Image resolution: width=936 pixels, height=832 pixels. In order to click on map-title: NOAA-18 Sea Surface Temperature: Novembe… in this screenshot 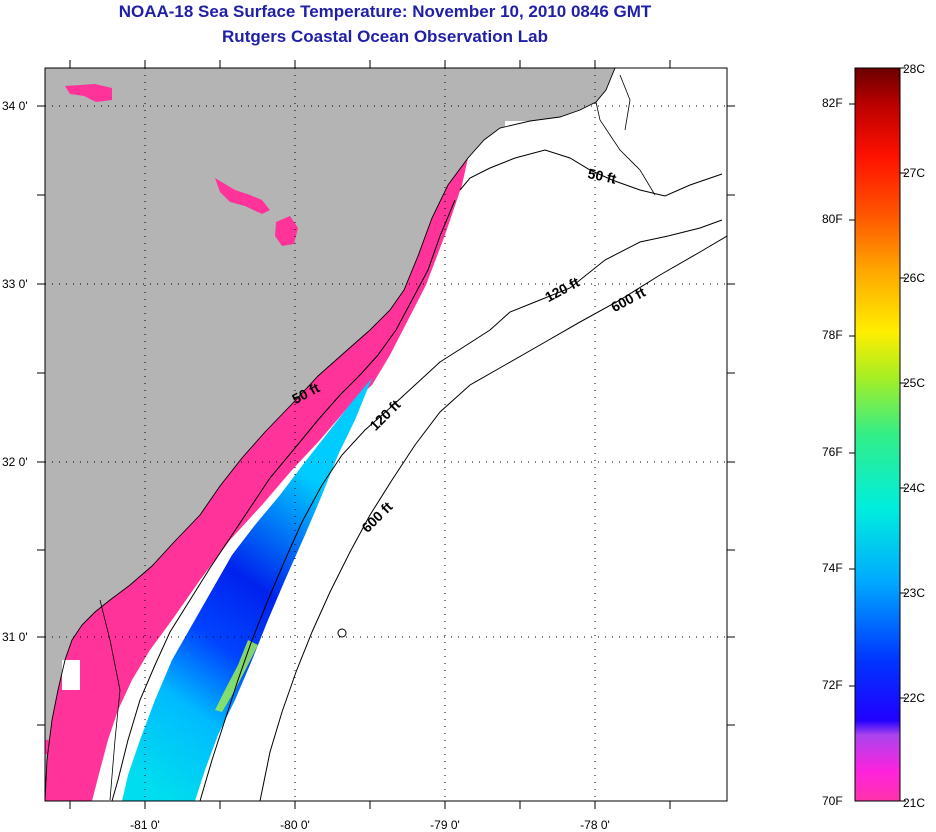, I will do `click(385, 11)`.